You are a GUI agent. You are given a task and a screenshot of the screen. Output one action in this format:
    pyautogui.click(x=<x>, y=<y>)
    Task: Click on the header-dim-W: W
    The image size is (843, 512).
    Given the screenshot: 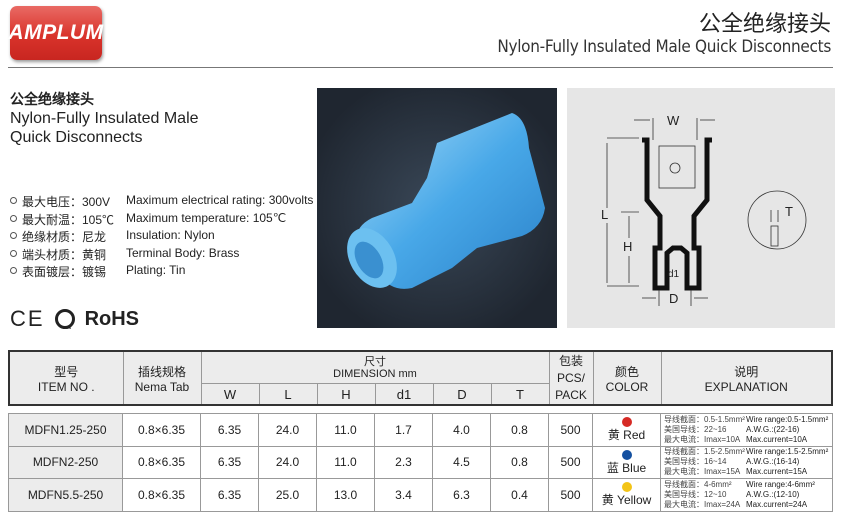 What is the action you would take?
    pyautogui.click(x=230, y=394)
    